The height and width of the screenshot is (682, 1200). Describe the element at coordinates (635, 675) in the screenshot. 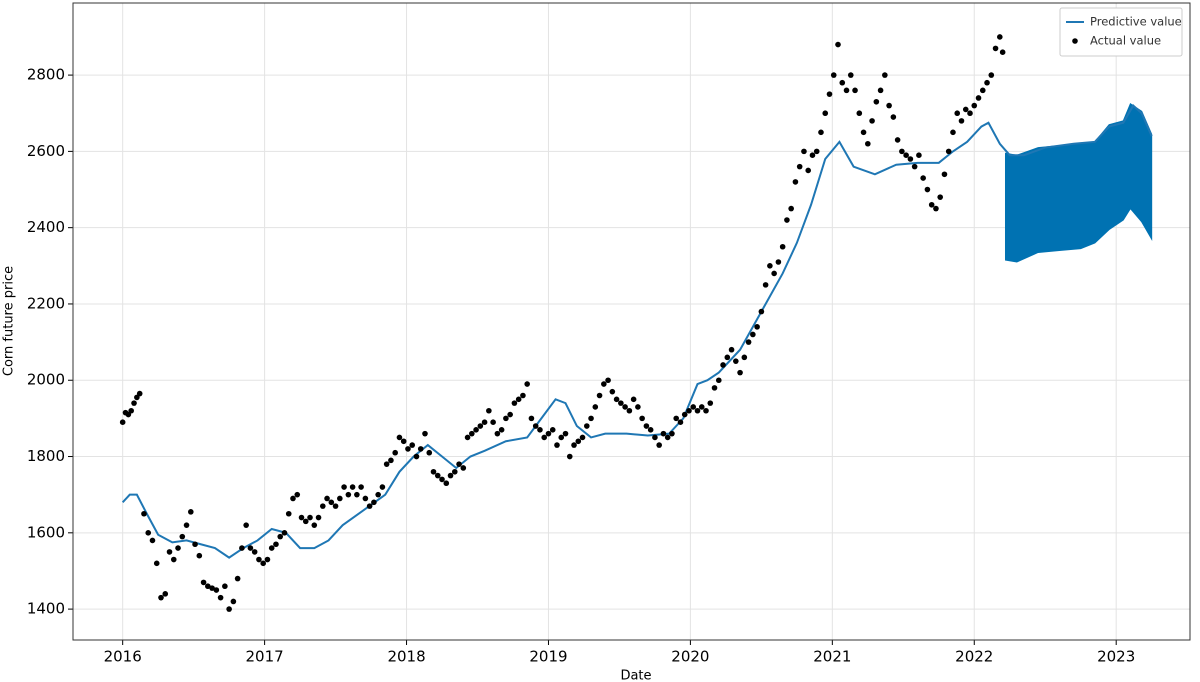

I see `x-axis-label: Date` at that location.